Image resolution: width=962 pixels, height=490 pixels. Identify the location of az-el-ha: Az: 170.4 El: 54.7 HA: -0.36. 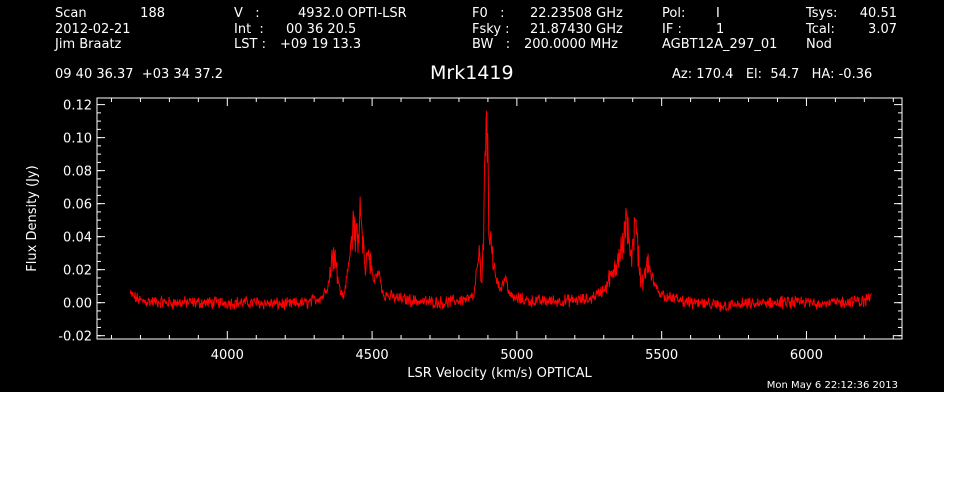
(772, 74).